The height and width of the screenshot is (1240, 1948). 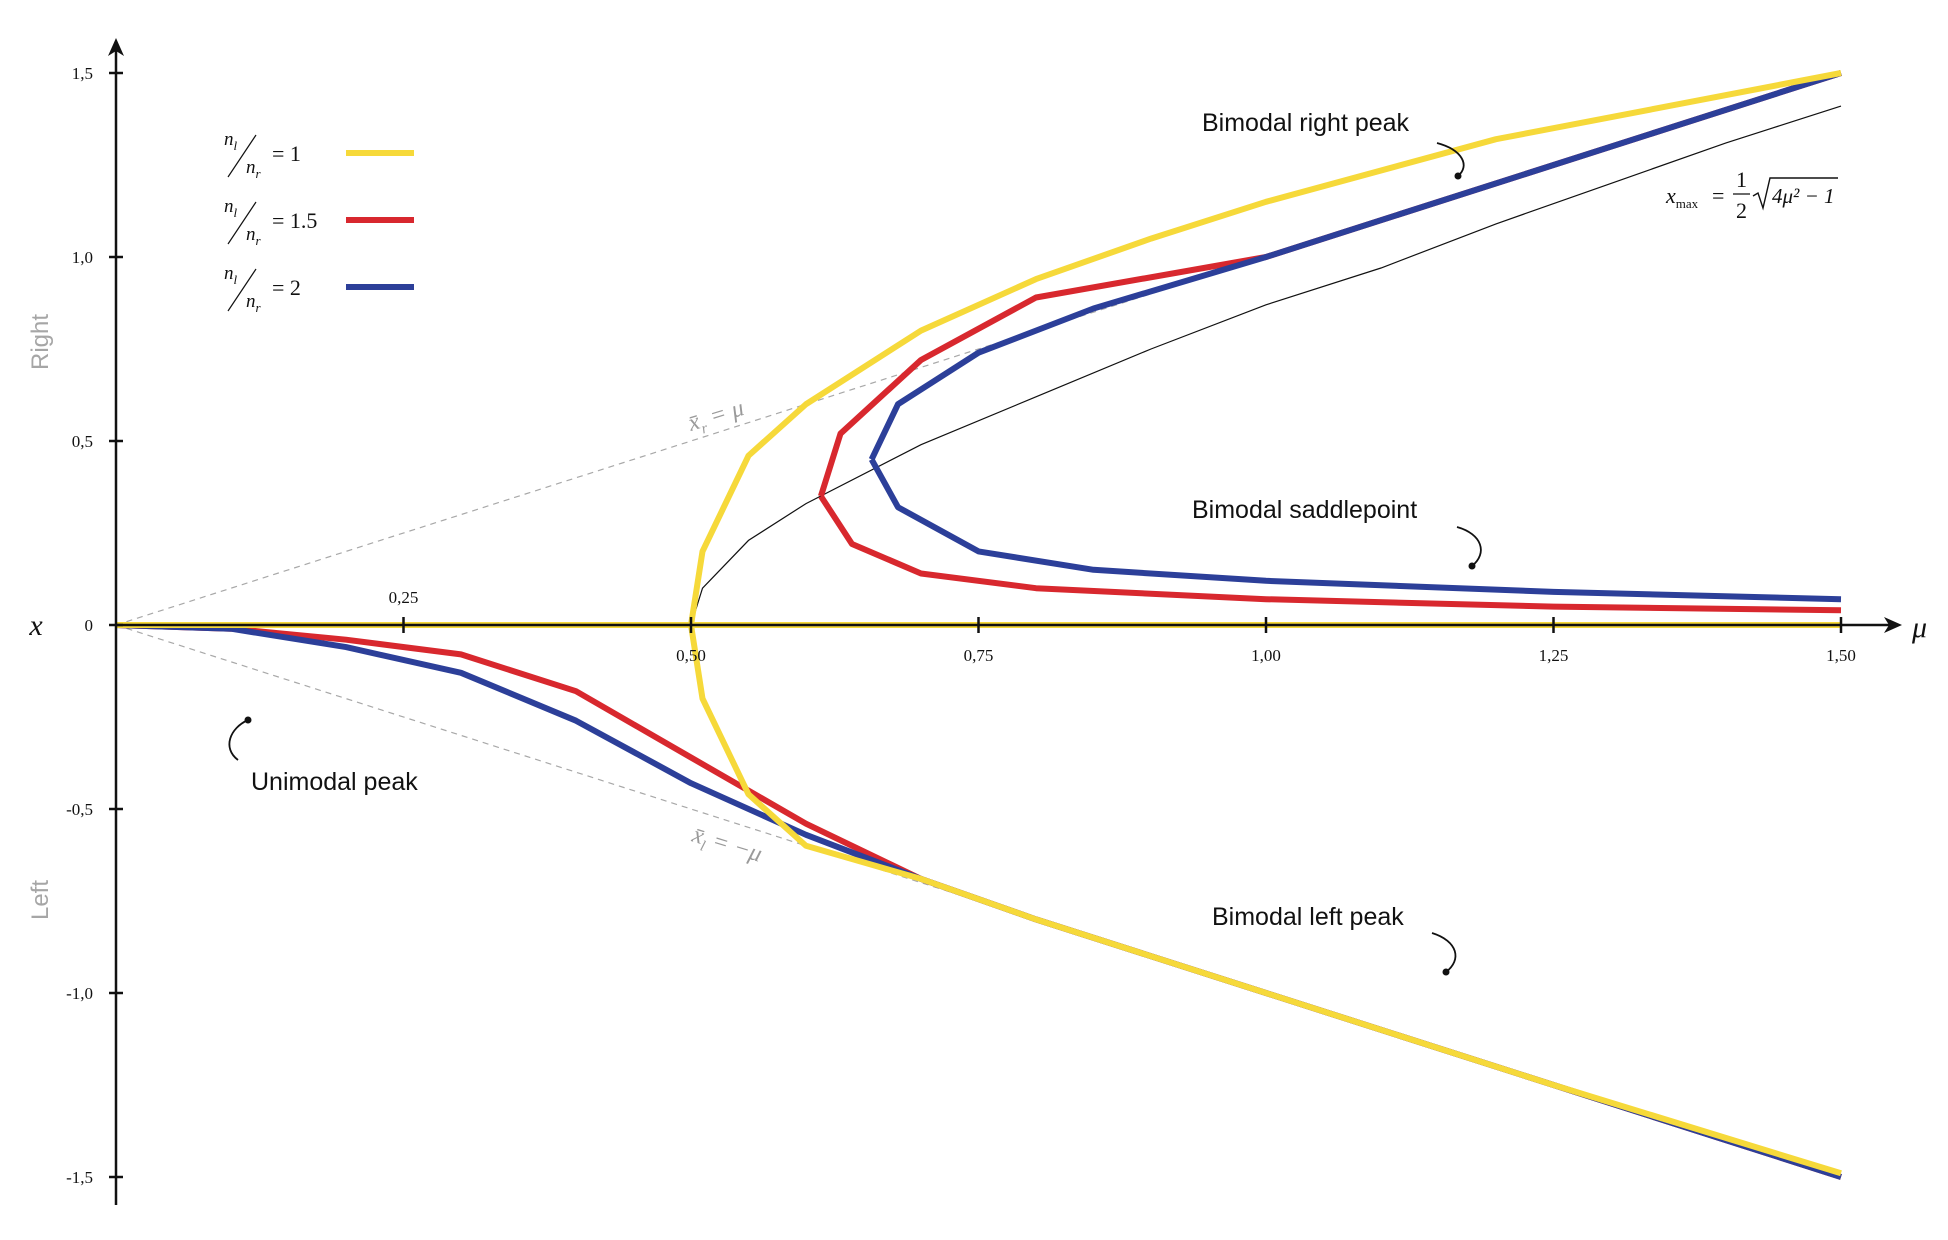 I want to click on y-tick-label: 0, so click(x=89, y=625).